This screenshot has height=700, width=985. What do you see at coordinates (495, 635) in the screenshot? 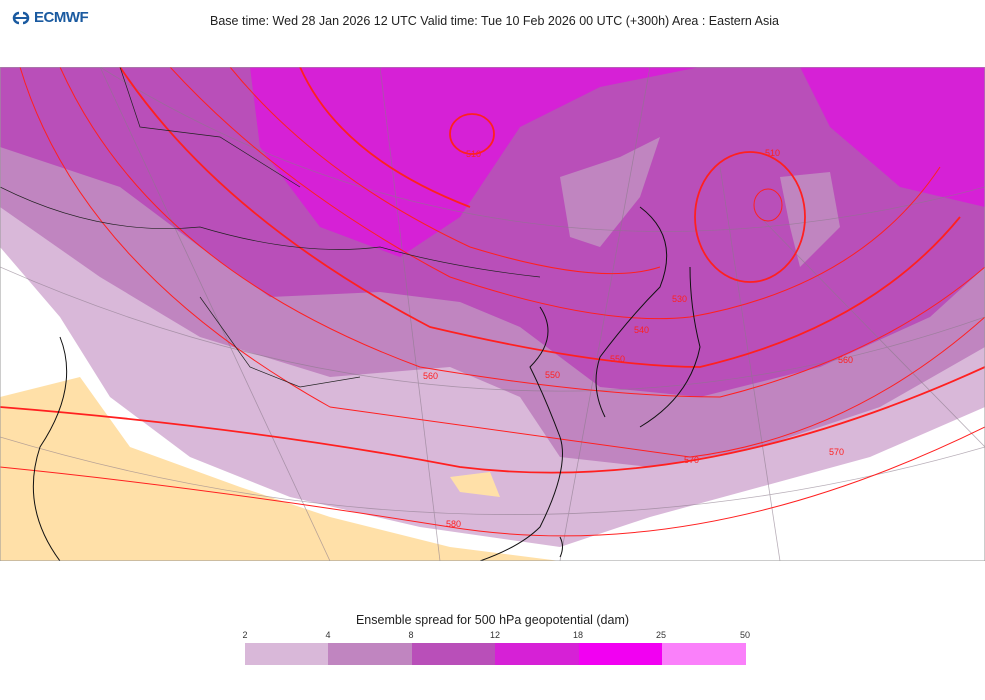
I see `legend-tick: 12` at bounding box center [495, 635].